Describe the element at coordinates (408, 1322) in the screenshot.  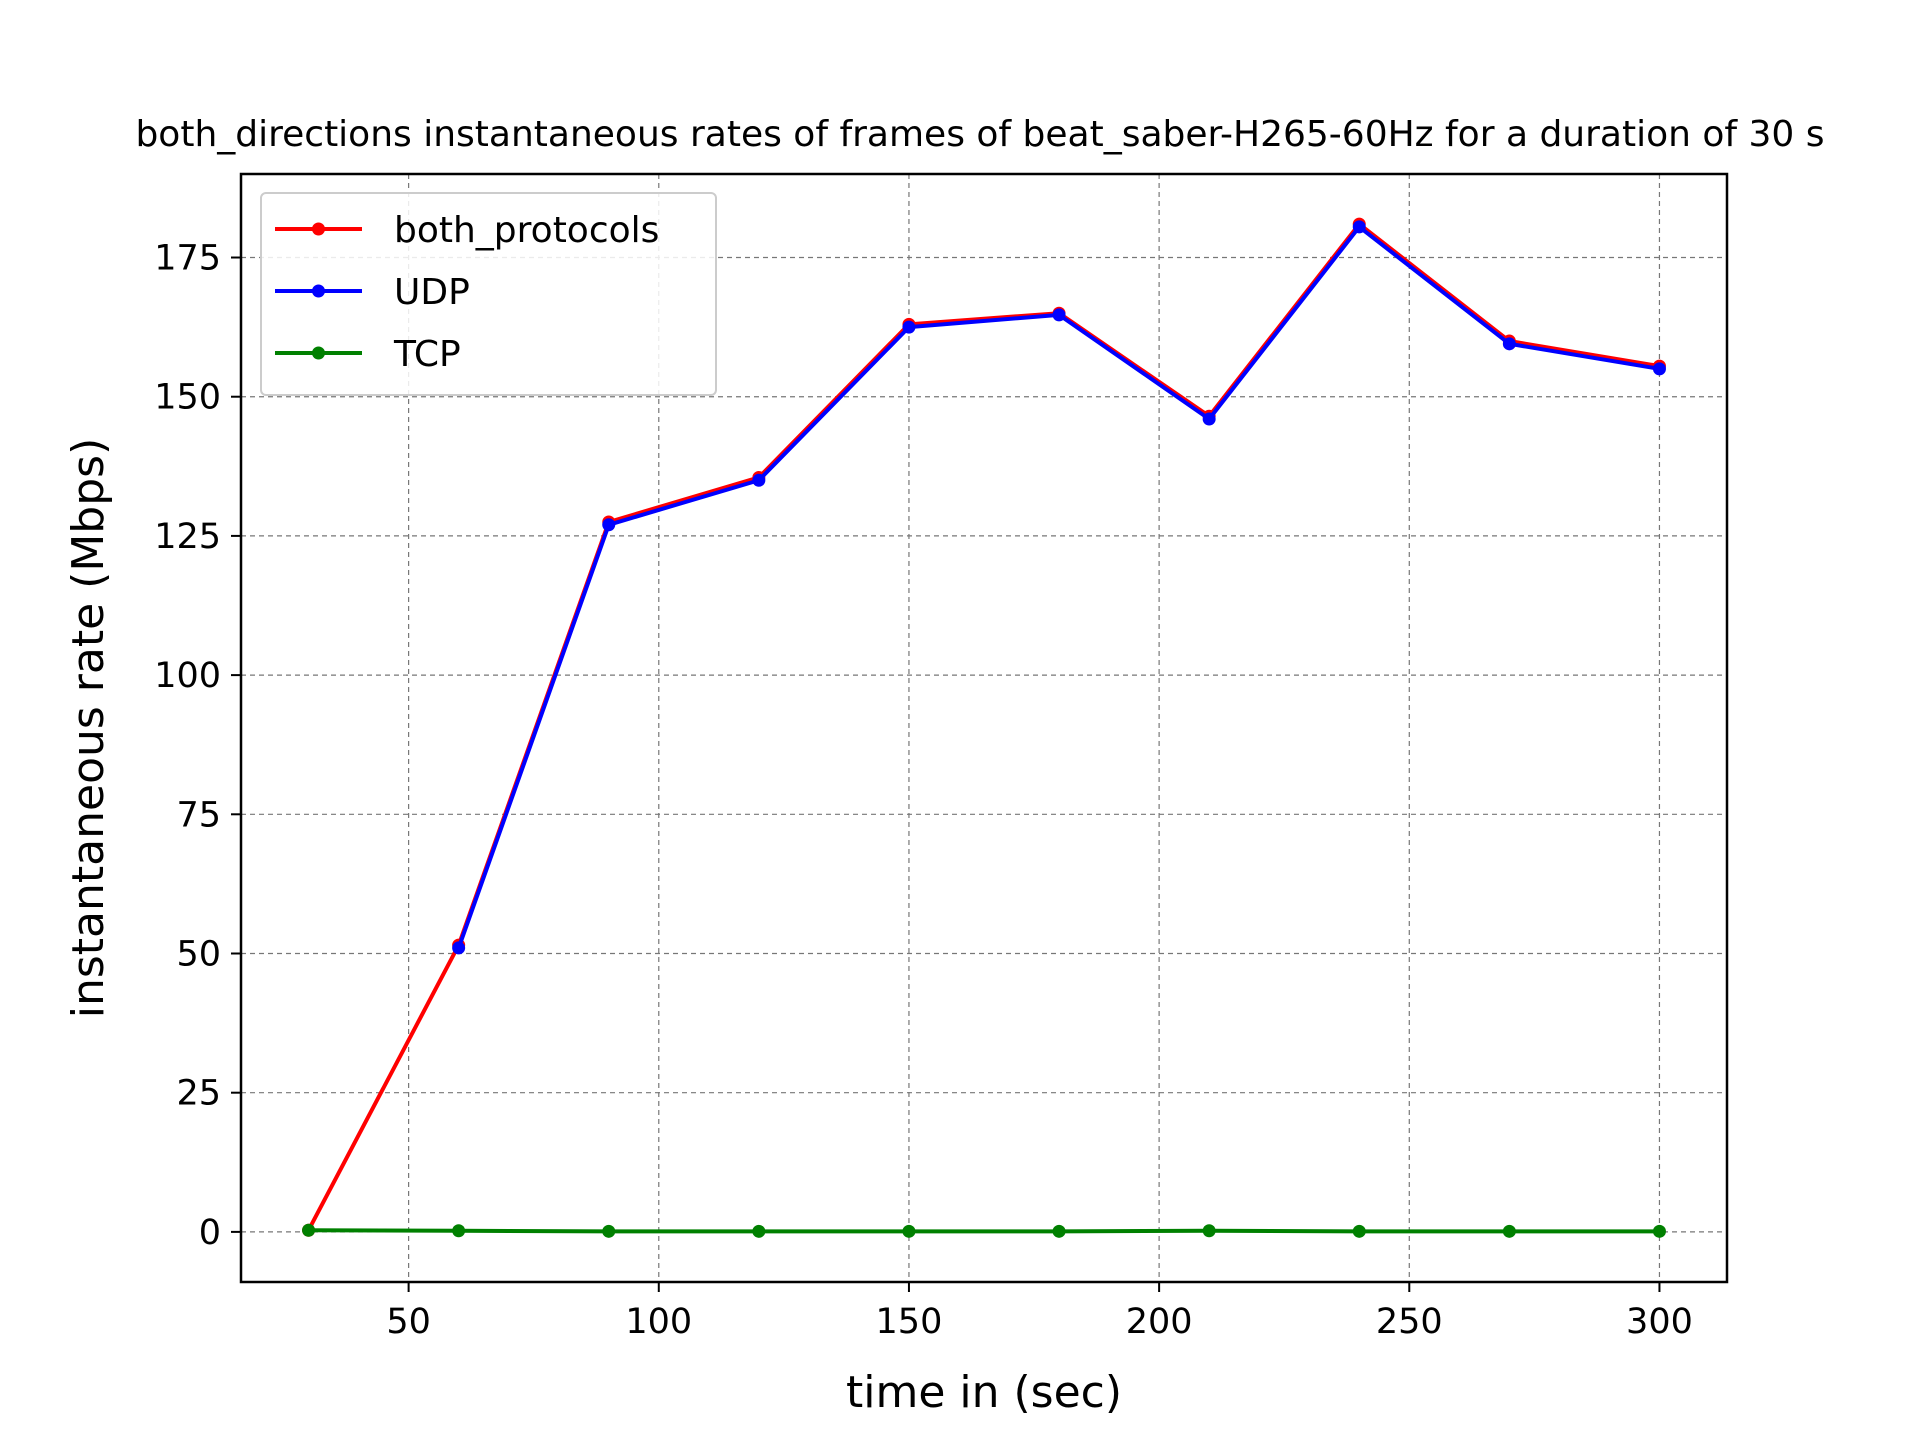
I see `x-tick-label: 50` at that location.